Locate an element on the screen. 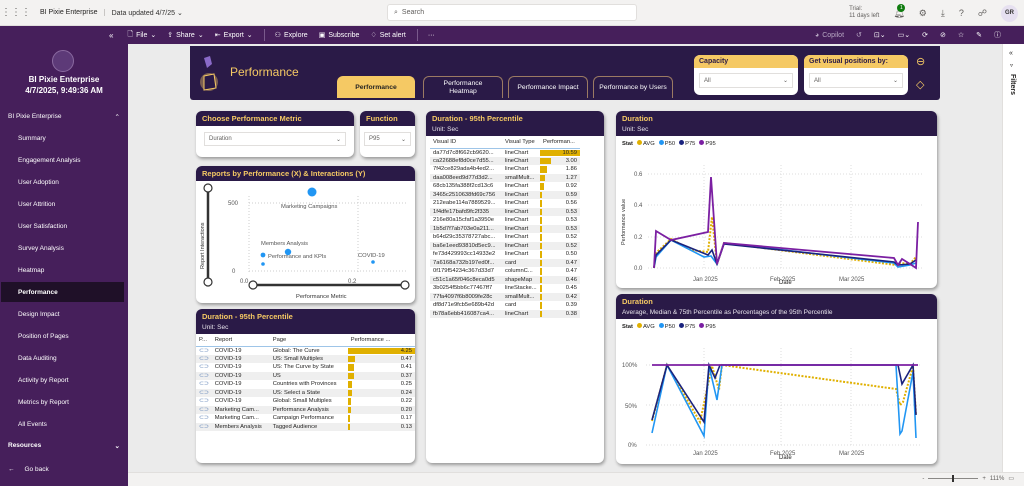 The height and width of the screenshot is (486, 1024). sidebar-item-activity-by-report: Activity by Report is located at coordinates (43, 380).